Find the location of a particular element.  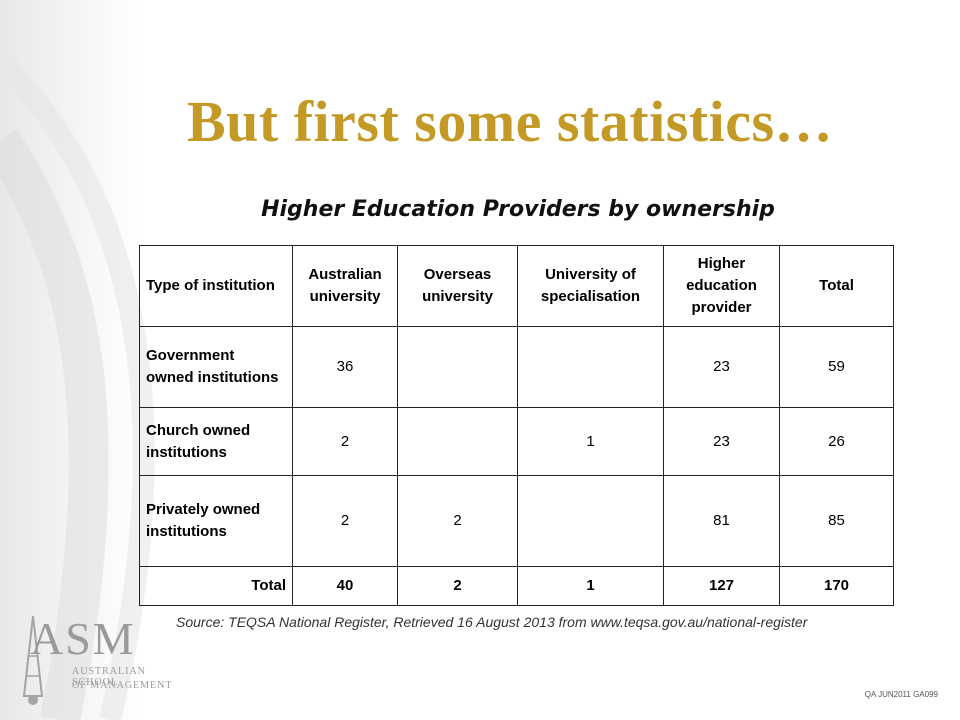

row-label: Church owned institutions is located at coordinates (216, 441).